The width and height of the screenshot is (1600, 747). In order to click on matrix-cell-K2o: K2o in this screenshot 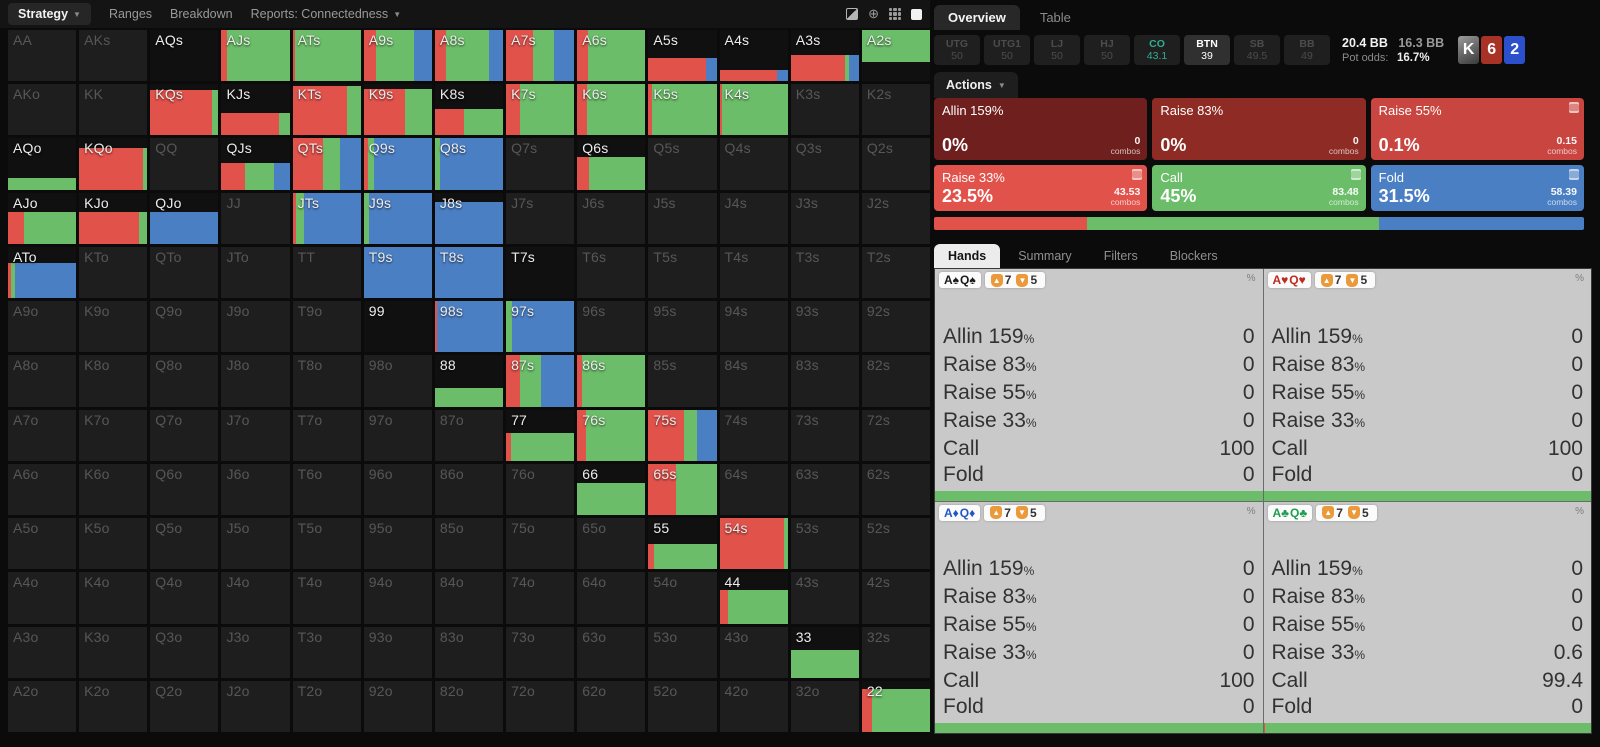, I will do `click(113, 706)`.